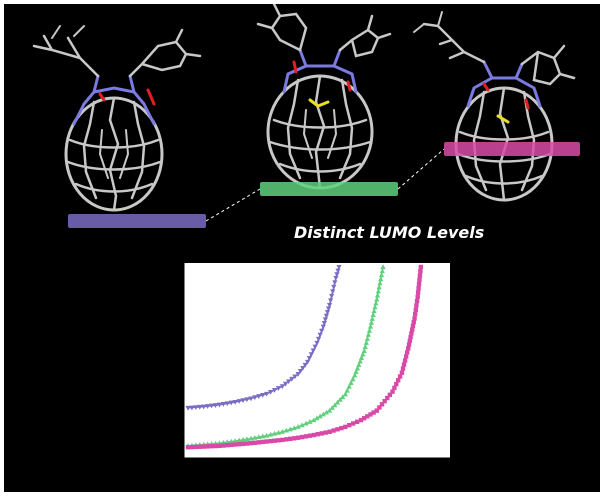 The width and height of the screenshot is (606, 498). Describe the element at coordinates (168, 375) in the screenshot. I see `y-tick-label: −4` at that location.